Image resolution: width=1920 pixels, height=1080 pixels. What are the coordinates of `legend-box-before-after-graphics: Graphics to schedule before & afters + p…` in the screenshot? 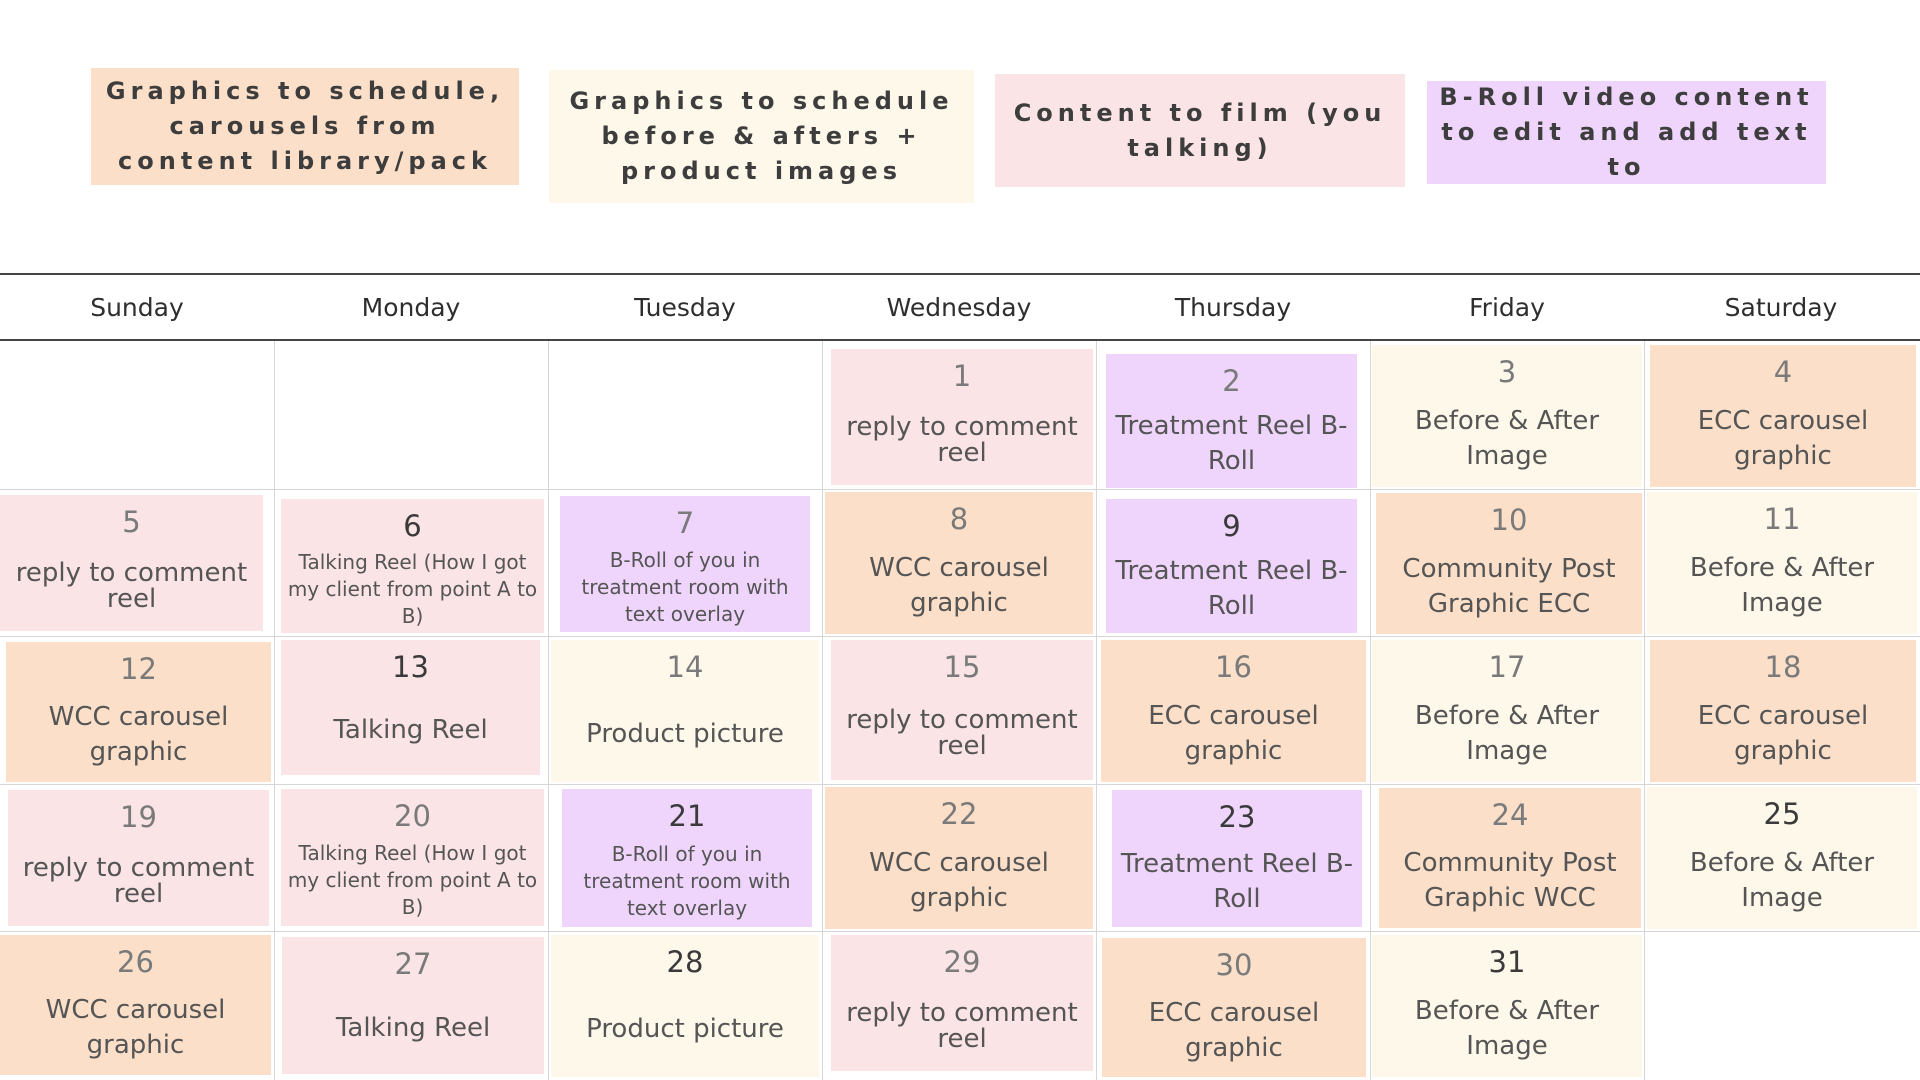 It's located at (761, 136).